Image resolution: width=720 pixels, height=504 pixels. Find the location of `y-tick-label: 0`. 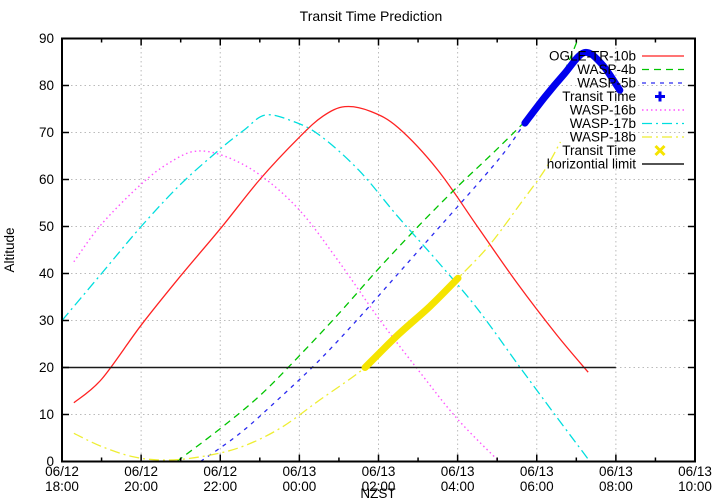

y-tick-label: 0 is located at coordinates (50, 461).